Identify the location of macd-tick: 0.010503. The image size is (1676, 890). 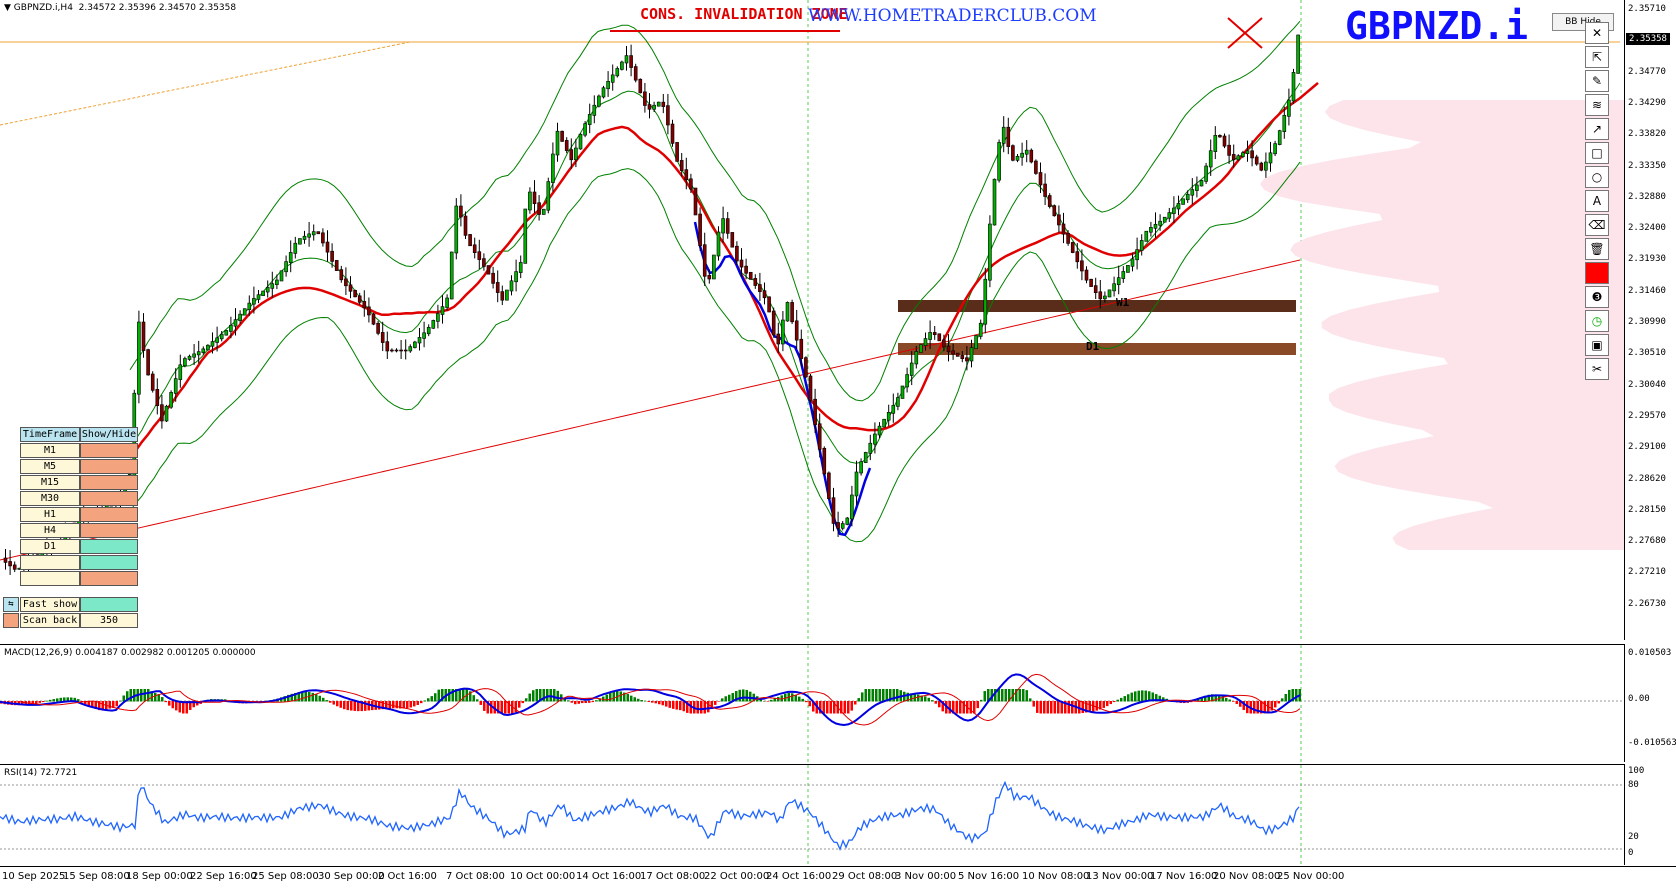
(1650, 653).